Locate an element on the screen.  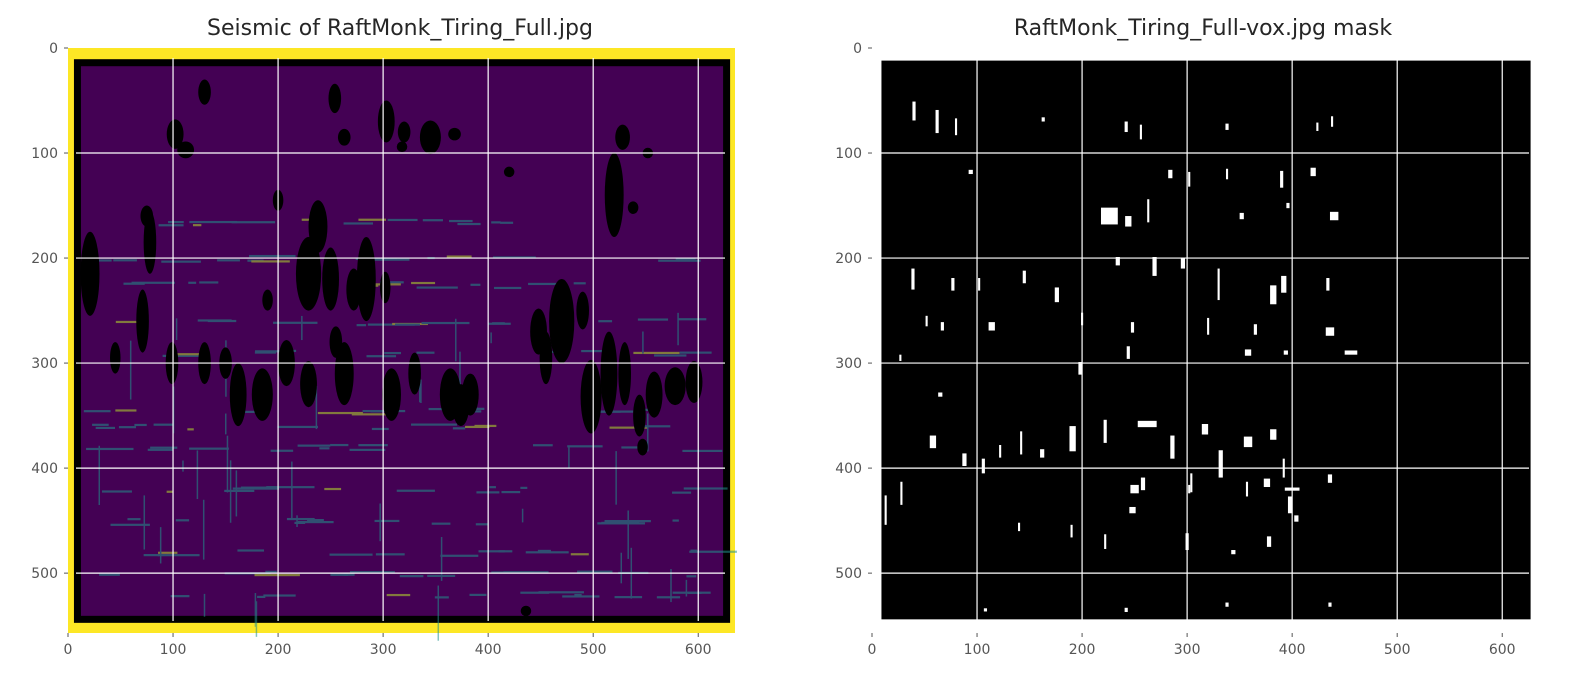
x-tick-label: 500 is located at coordinates (593, 650).